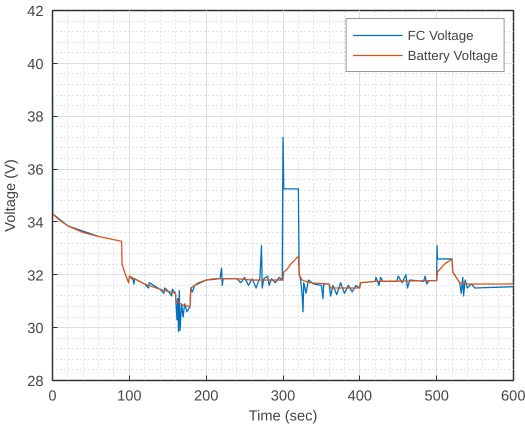  What do you see at coordinates (283, 396) in the screenshot?
I see `x-tick-label: 300` at bounding box center [283, 396].